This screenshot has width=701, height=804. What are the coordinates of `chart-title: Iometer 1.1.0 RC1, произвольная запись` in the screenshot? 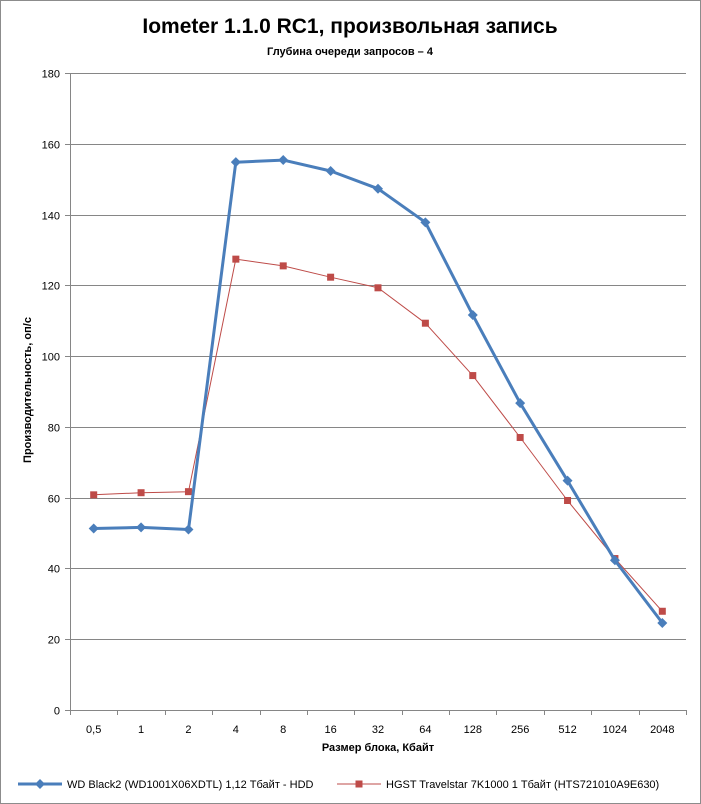 It's located at (349, 26).